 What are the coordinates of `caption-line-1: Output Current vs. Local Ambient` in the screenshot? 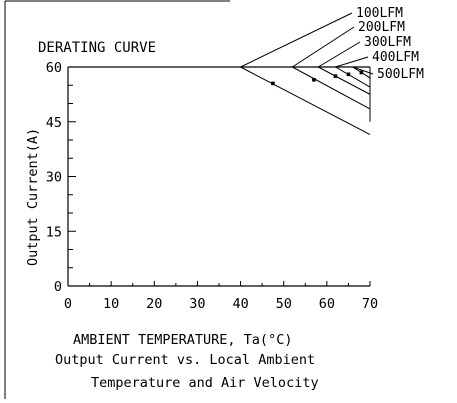 It's located at (185, 360).